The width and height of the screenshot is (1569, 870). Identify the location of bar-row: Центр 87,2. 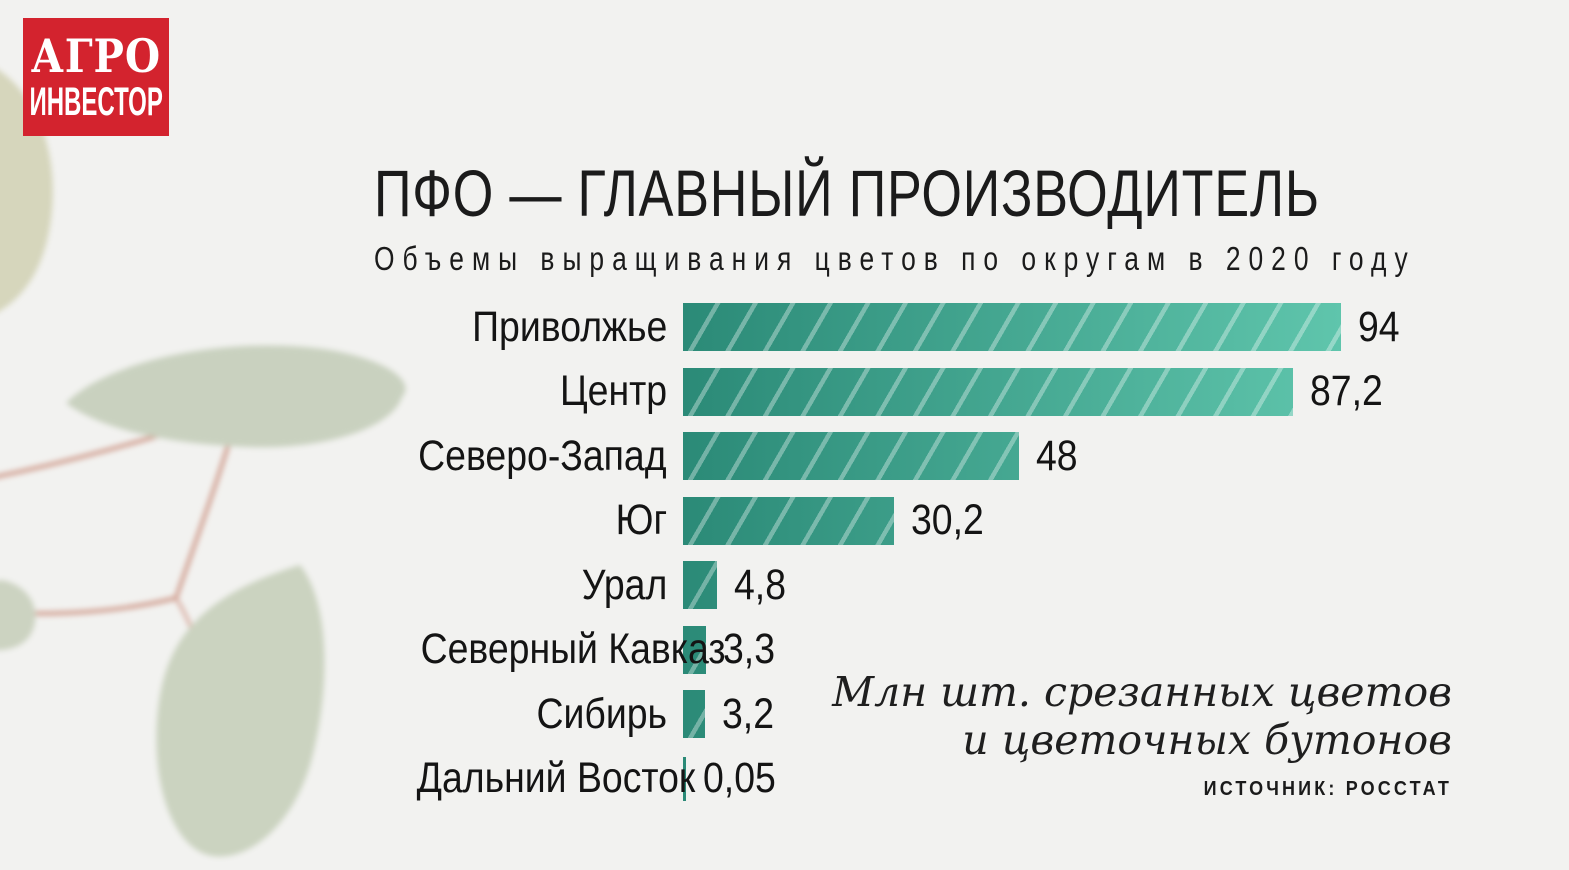
(950, 391).